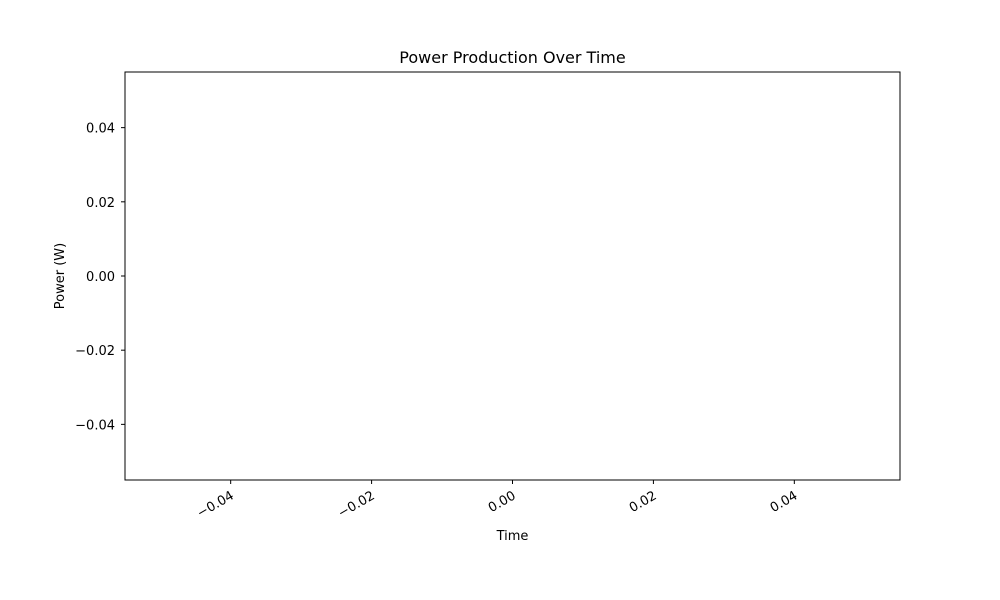 The image size is (1000, 600). Describe the element at coordinates (512, 536) in the screenshot. I see `x-axis-label: Time` at that location.